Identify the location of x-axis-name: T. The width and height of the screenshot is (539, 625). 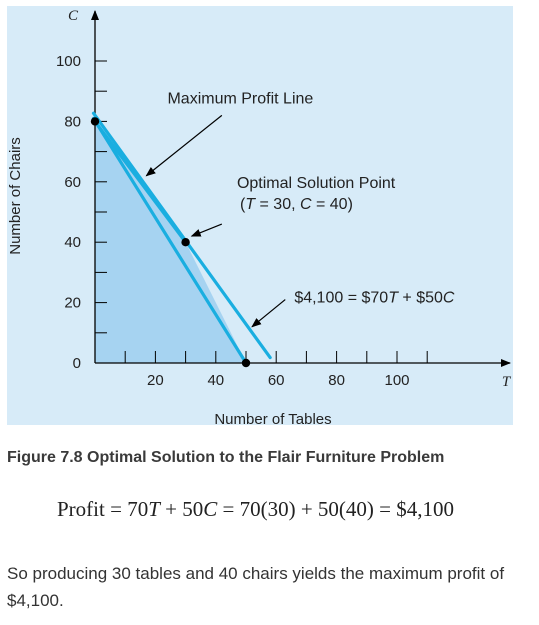
(507, 382).